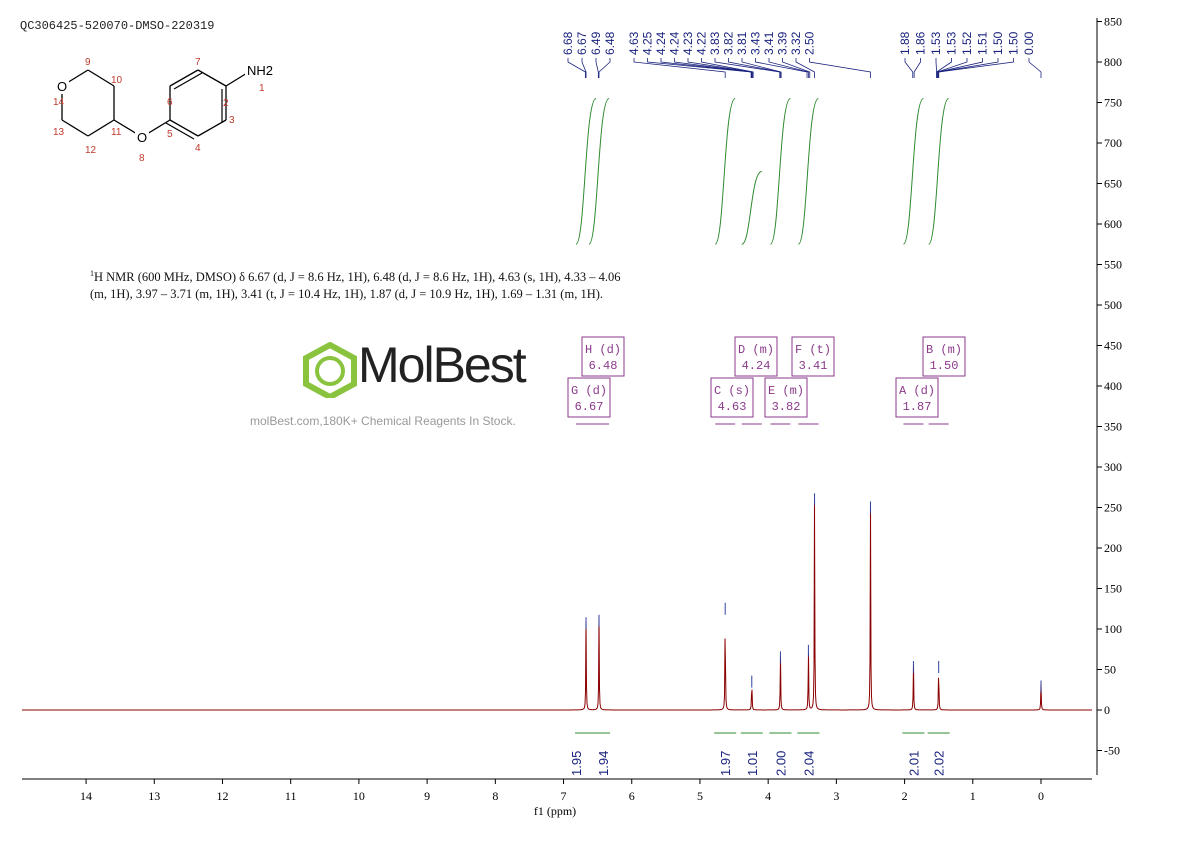 The height and width of the screenshot is (841, 1190). Describe the element at coordinates (973, 796) in the screenshot. I see `x-tick-label: 1` at that location.